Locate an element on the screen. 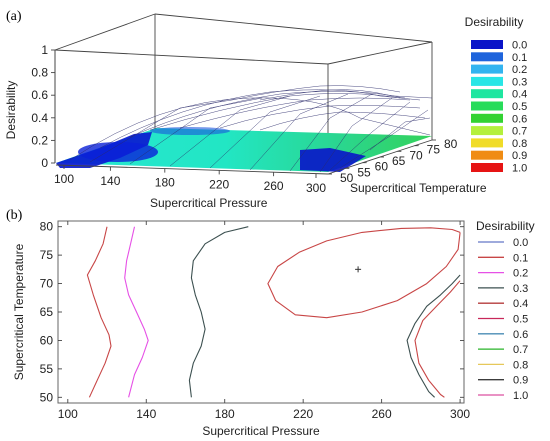 The width and height of the screenshot is (550, 441). floor-blue-edge-back is located at coordinates (190, 131).